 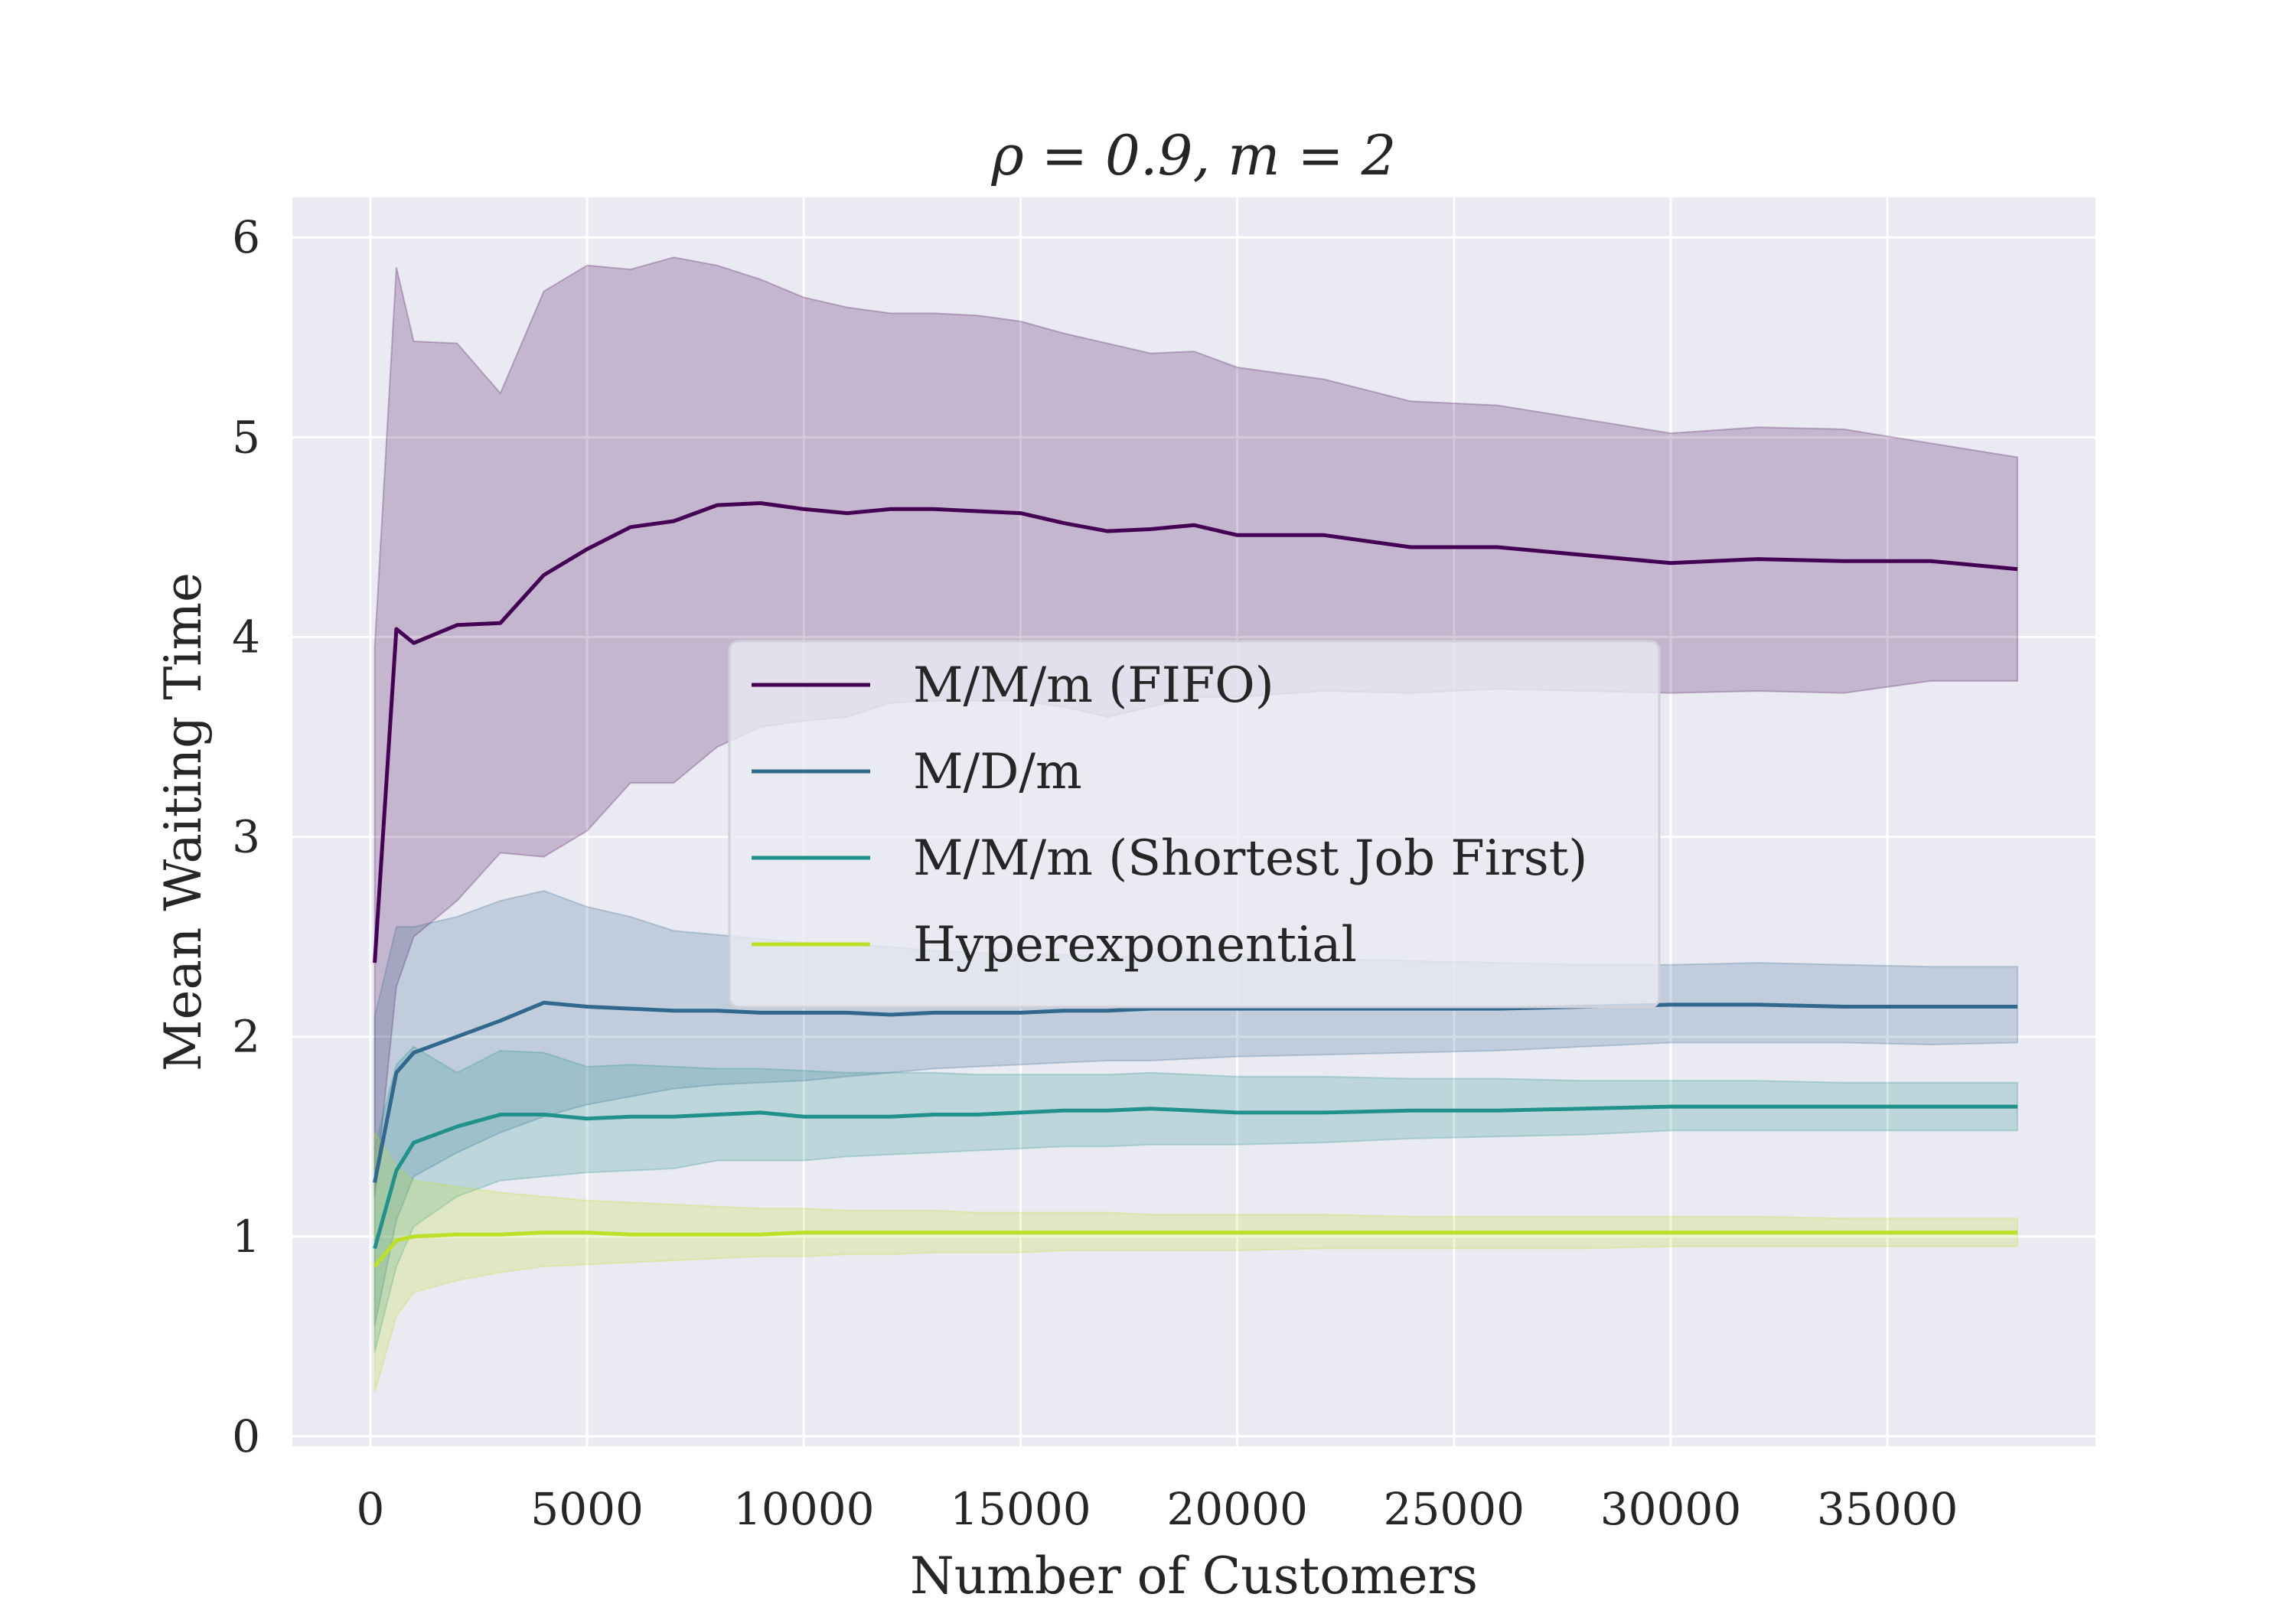 I want to click on x-axis-label: Number of Customers, so click(x=1194, y=1576).